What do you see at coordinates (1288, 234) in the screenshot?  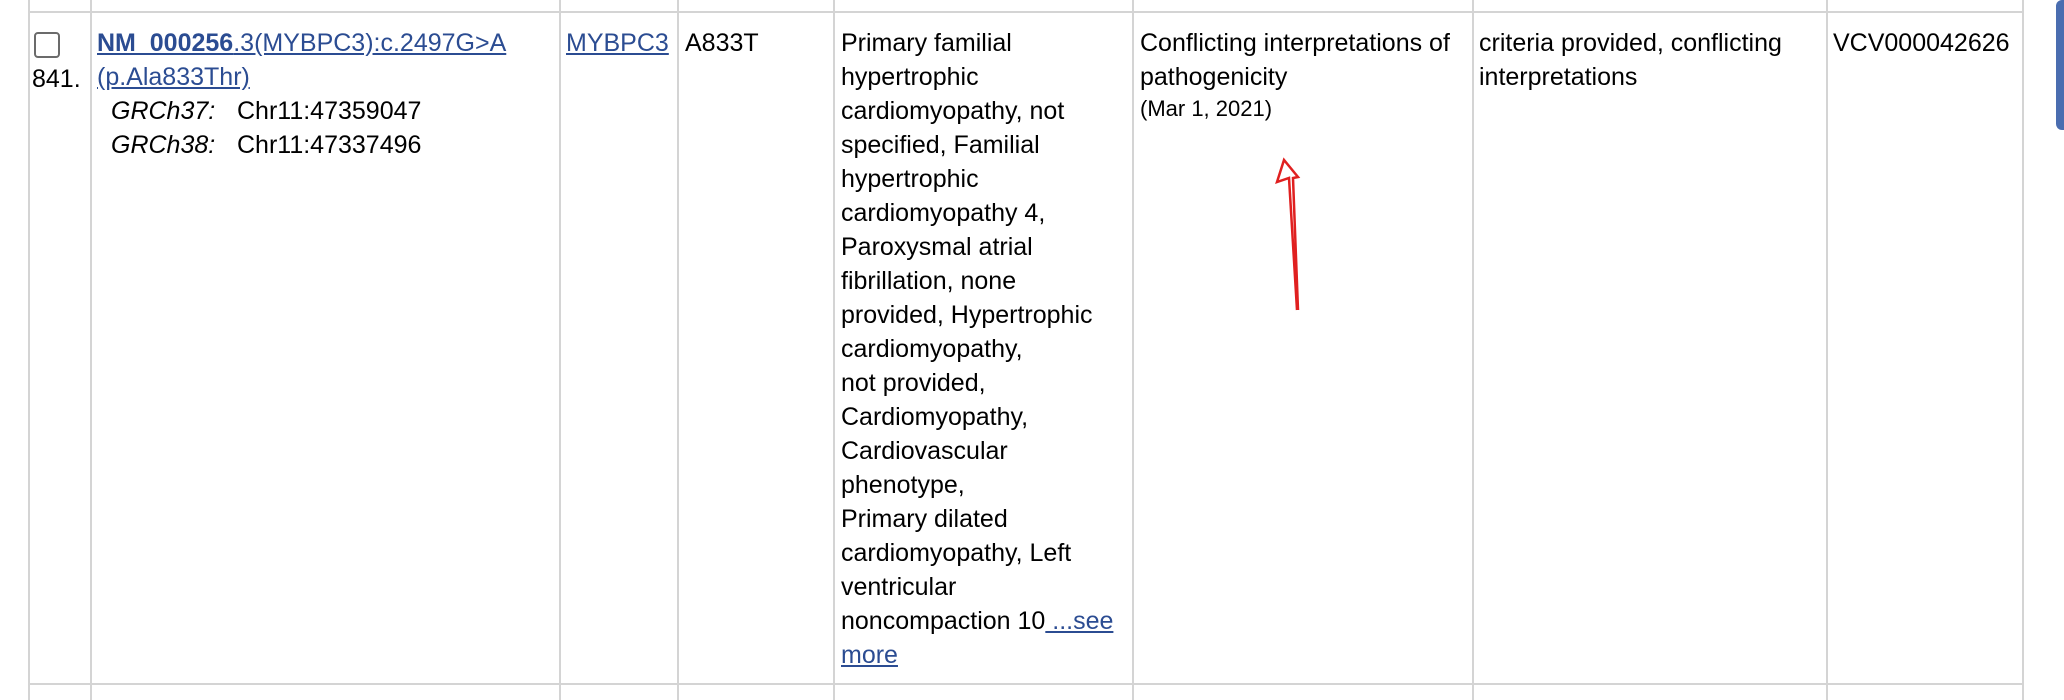 I see `red-arrow-annotation-icon` at bounding box center [1288, 234].